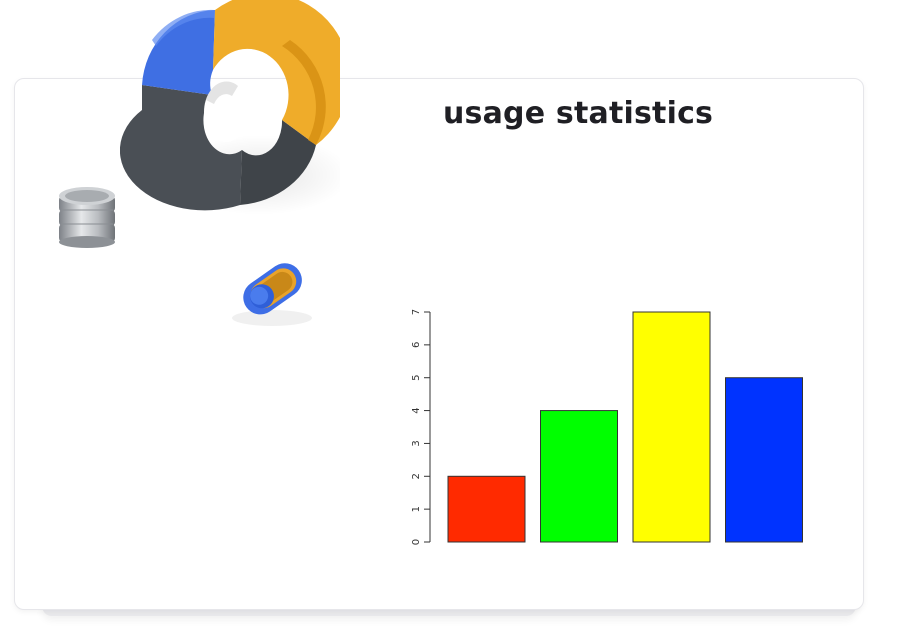  I want to click on y-tick-label: 6, so click(416, 345).